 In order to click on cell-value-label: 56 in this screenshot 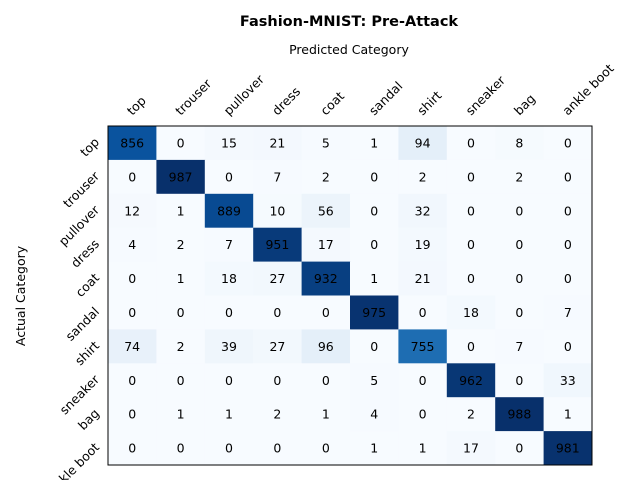, I will do `click(326, 210)`.